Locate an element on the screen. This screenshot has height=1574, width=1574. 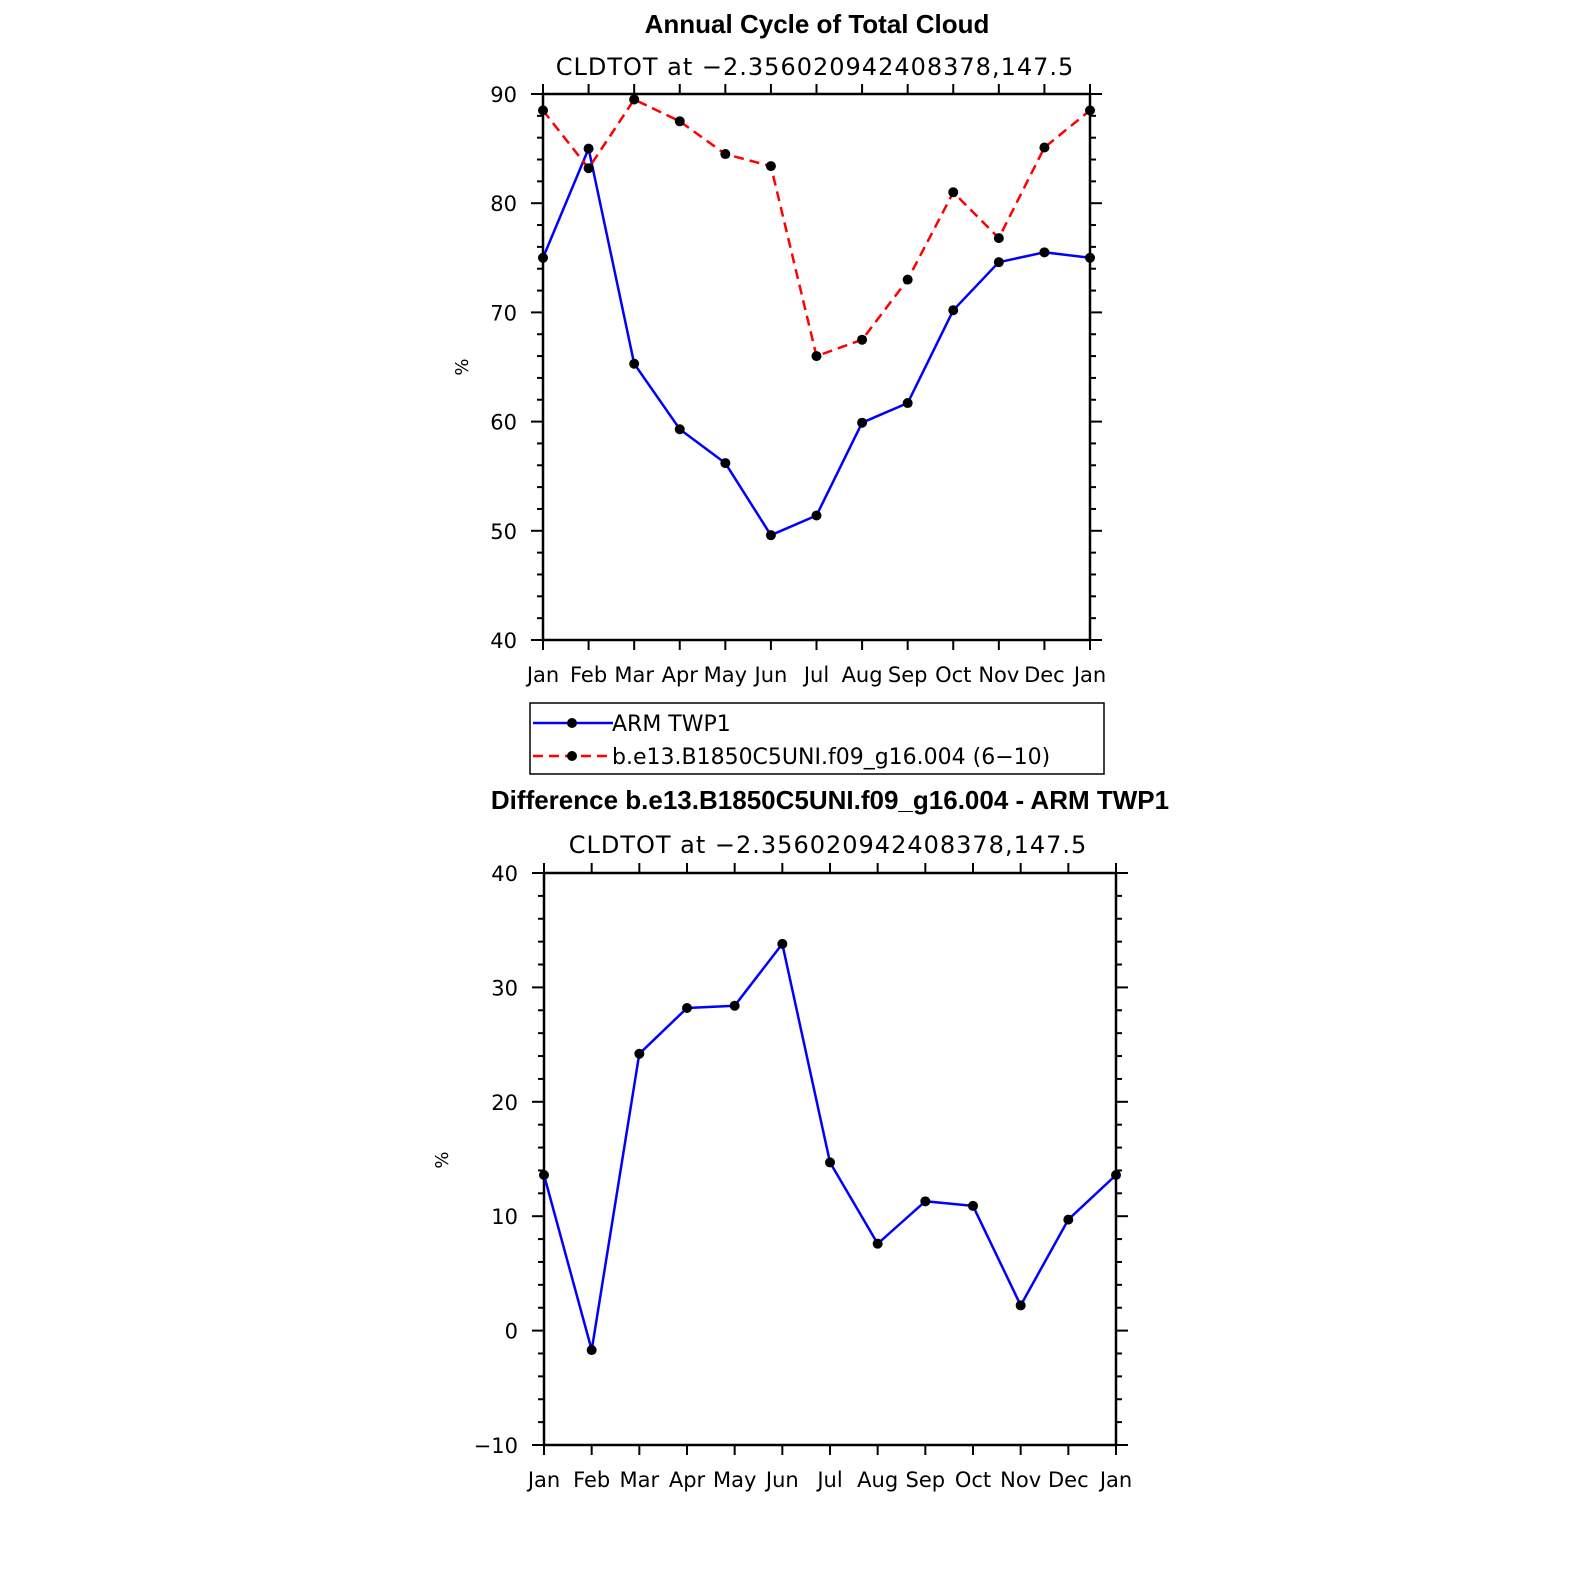
y-tick-label: 30 is located at coordinates (504, 988).